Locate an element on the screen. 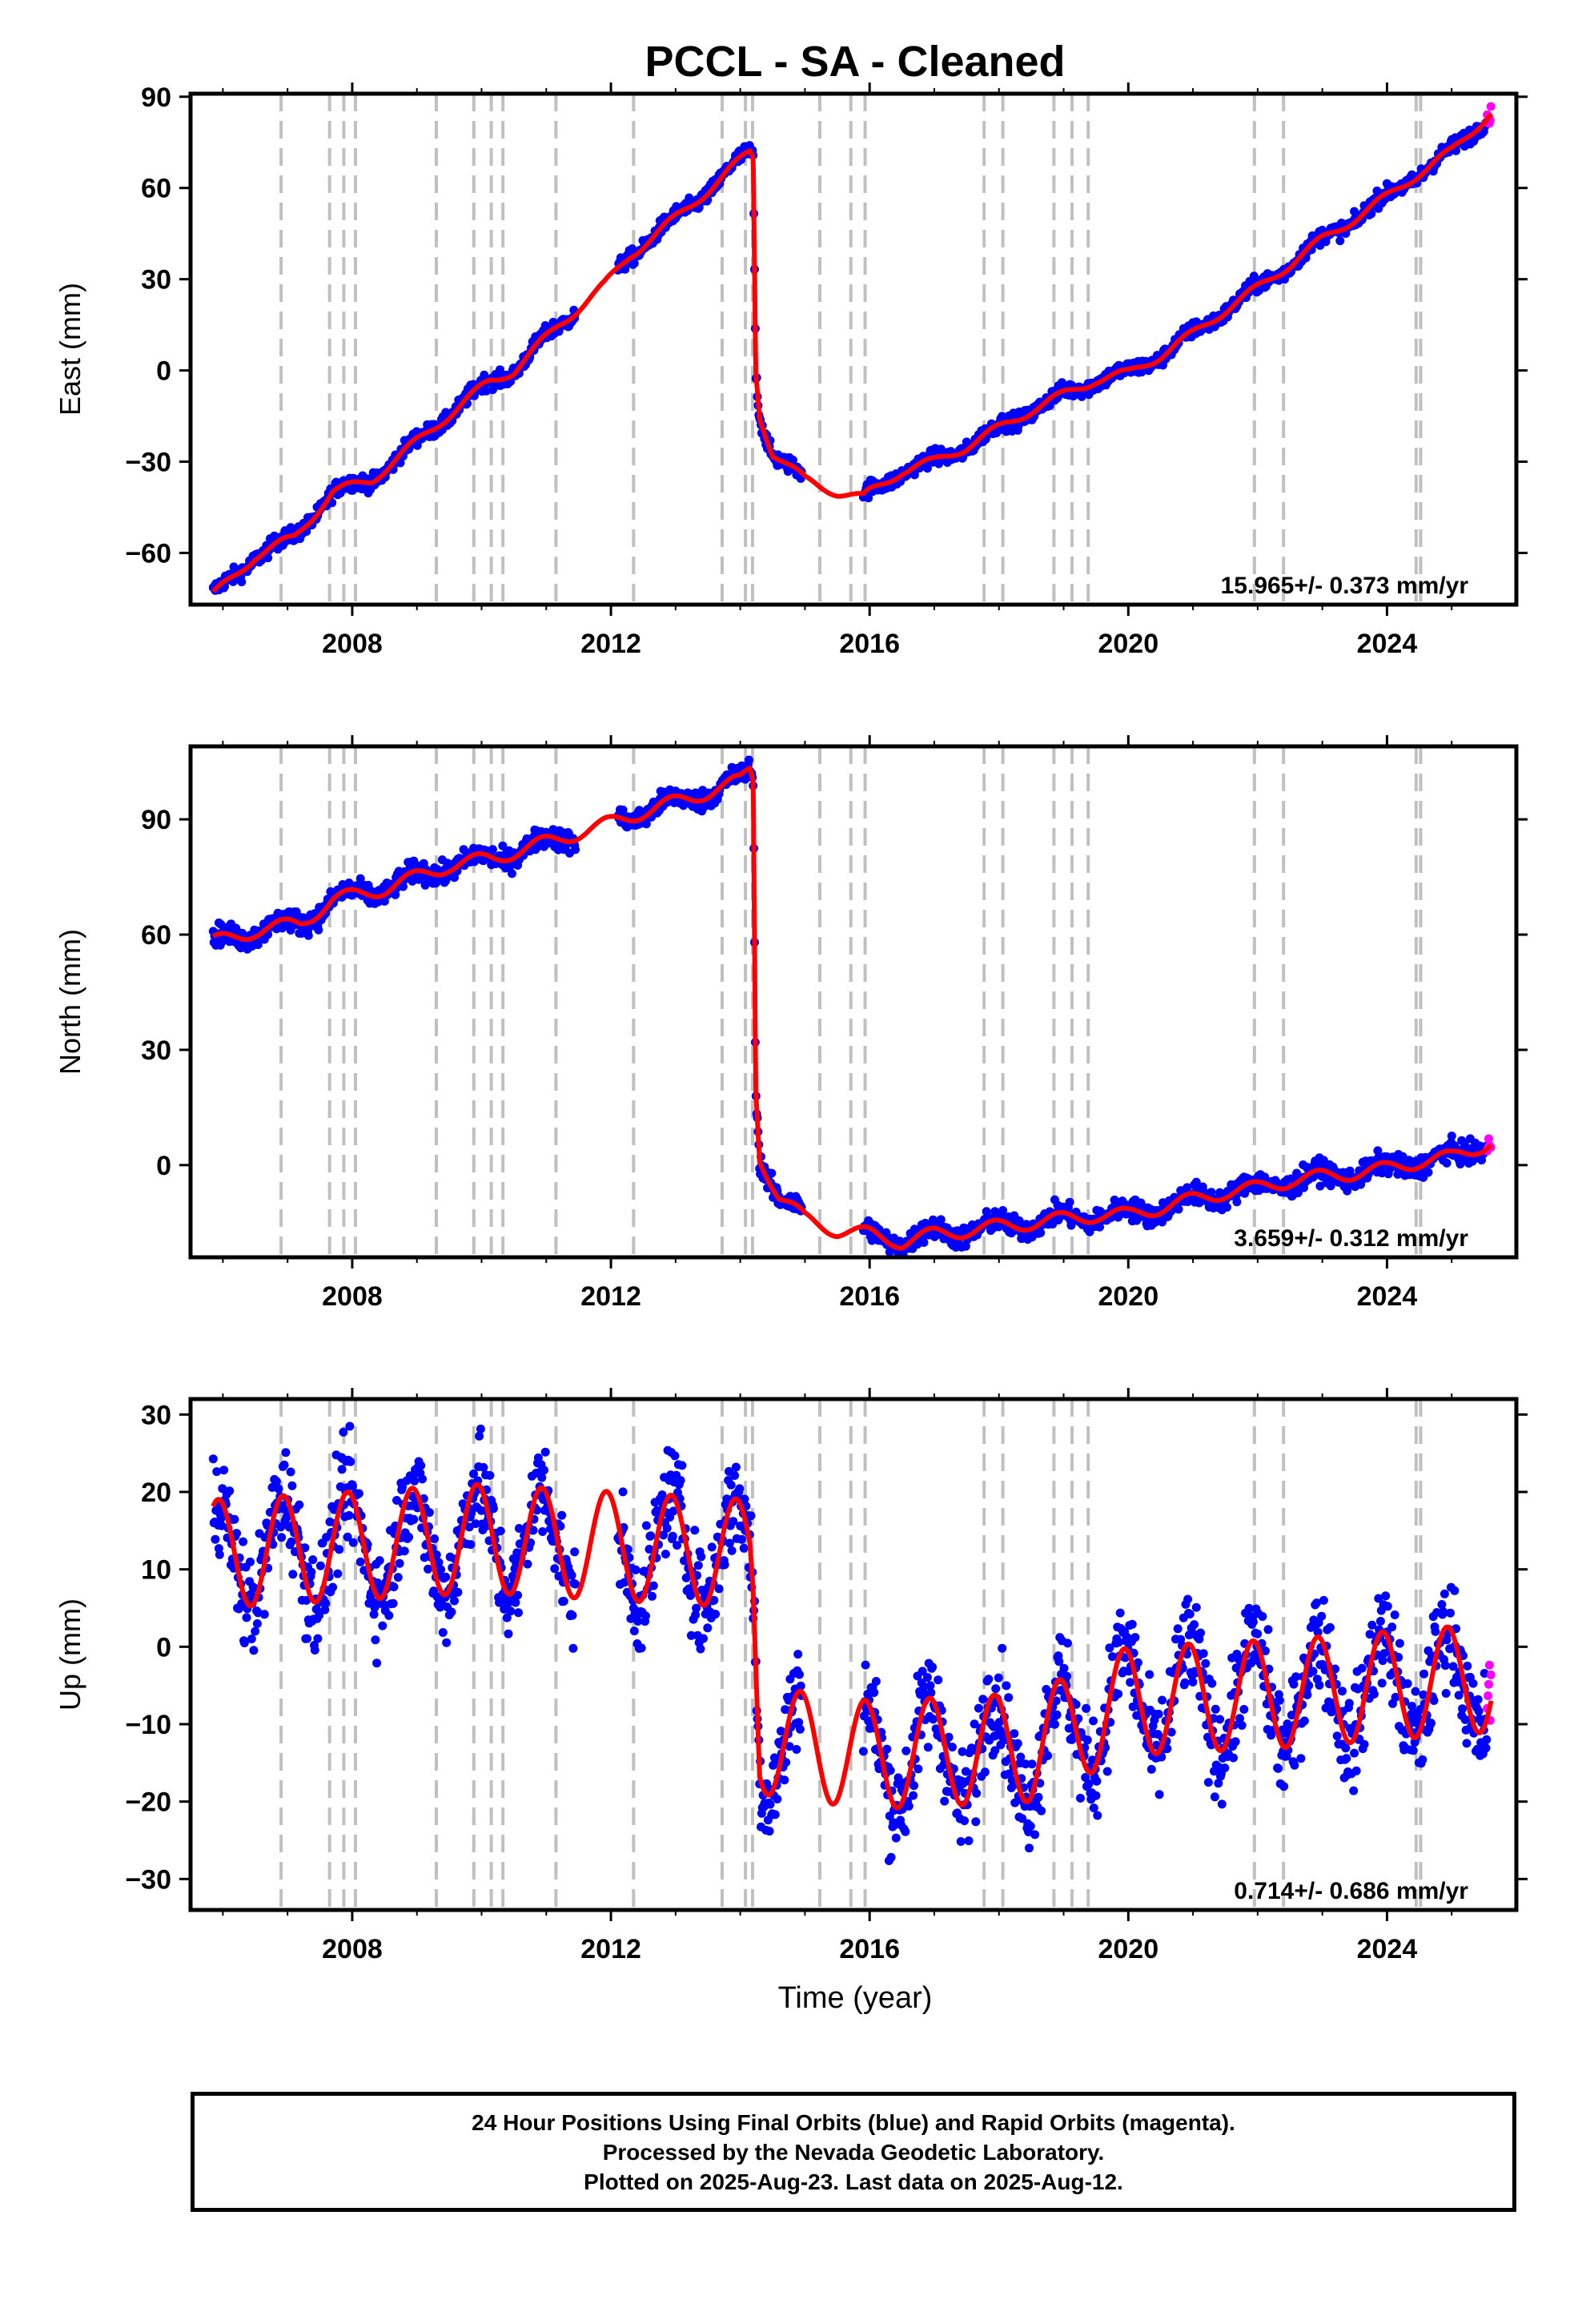 This screenshot has width=1582, height=2324. y-tick-label: −30 is located at coordinates (148, 463).